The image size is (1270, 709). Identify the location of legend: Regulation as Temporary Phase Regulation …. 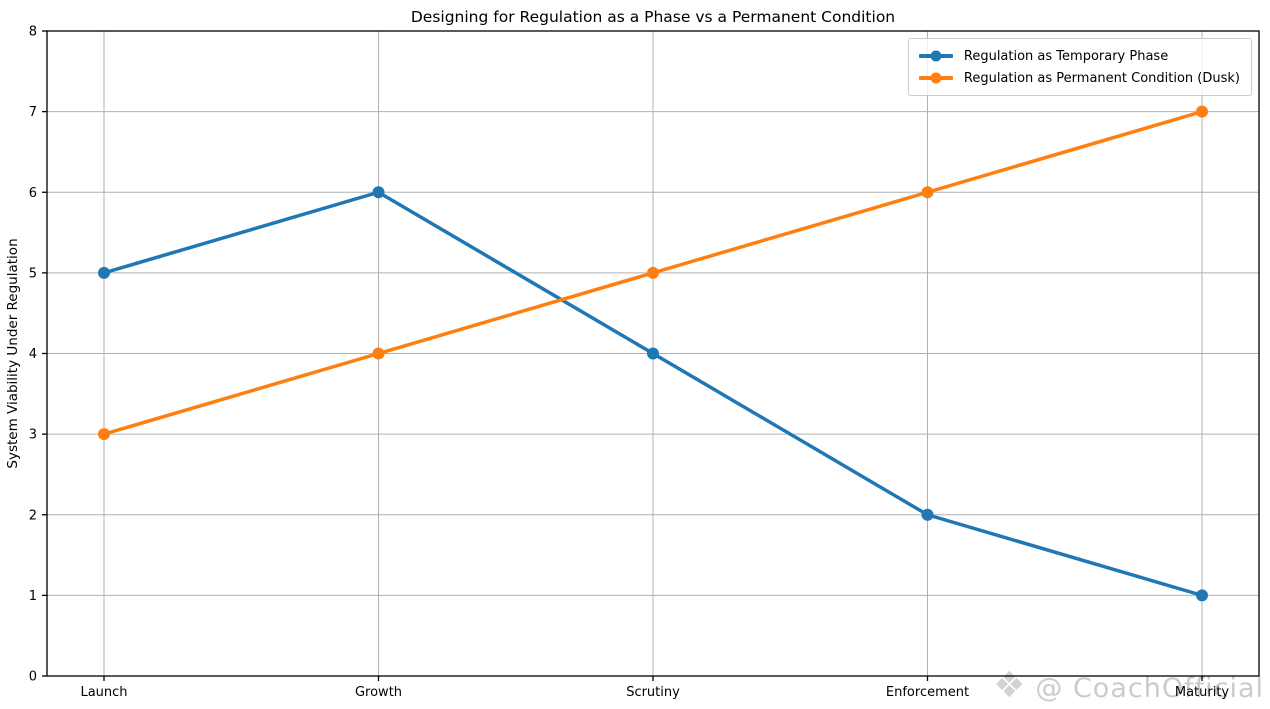
(1079, 67).